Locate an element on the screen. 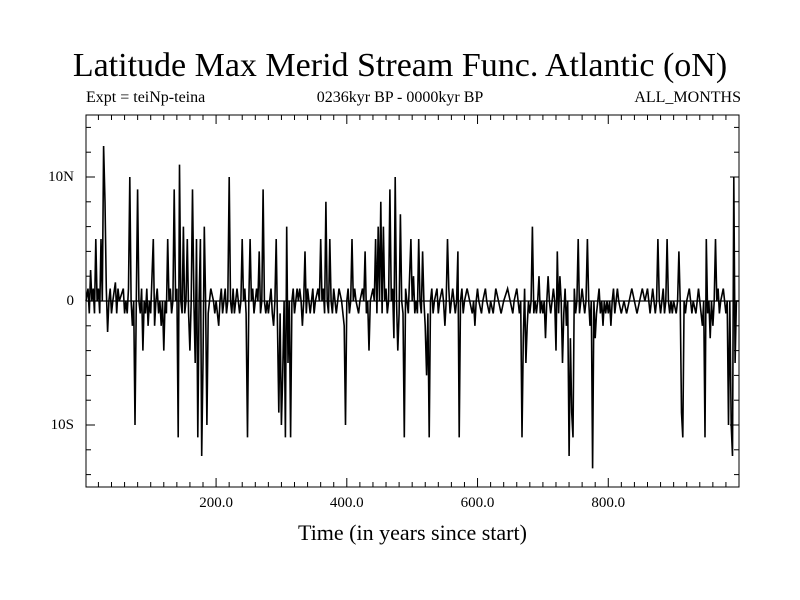 The height and width of the screenshot is (600, 800). x-tick-label: 200.0 is located at coordinates (216, 503).